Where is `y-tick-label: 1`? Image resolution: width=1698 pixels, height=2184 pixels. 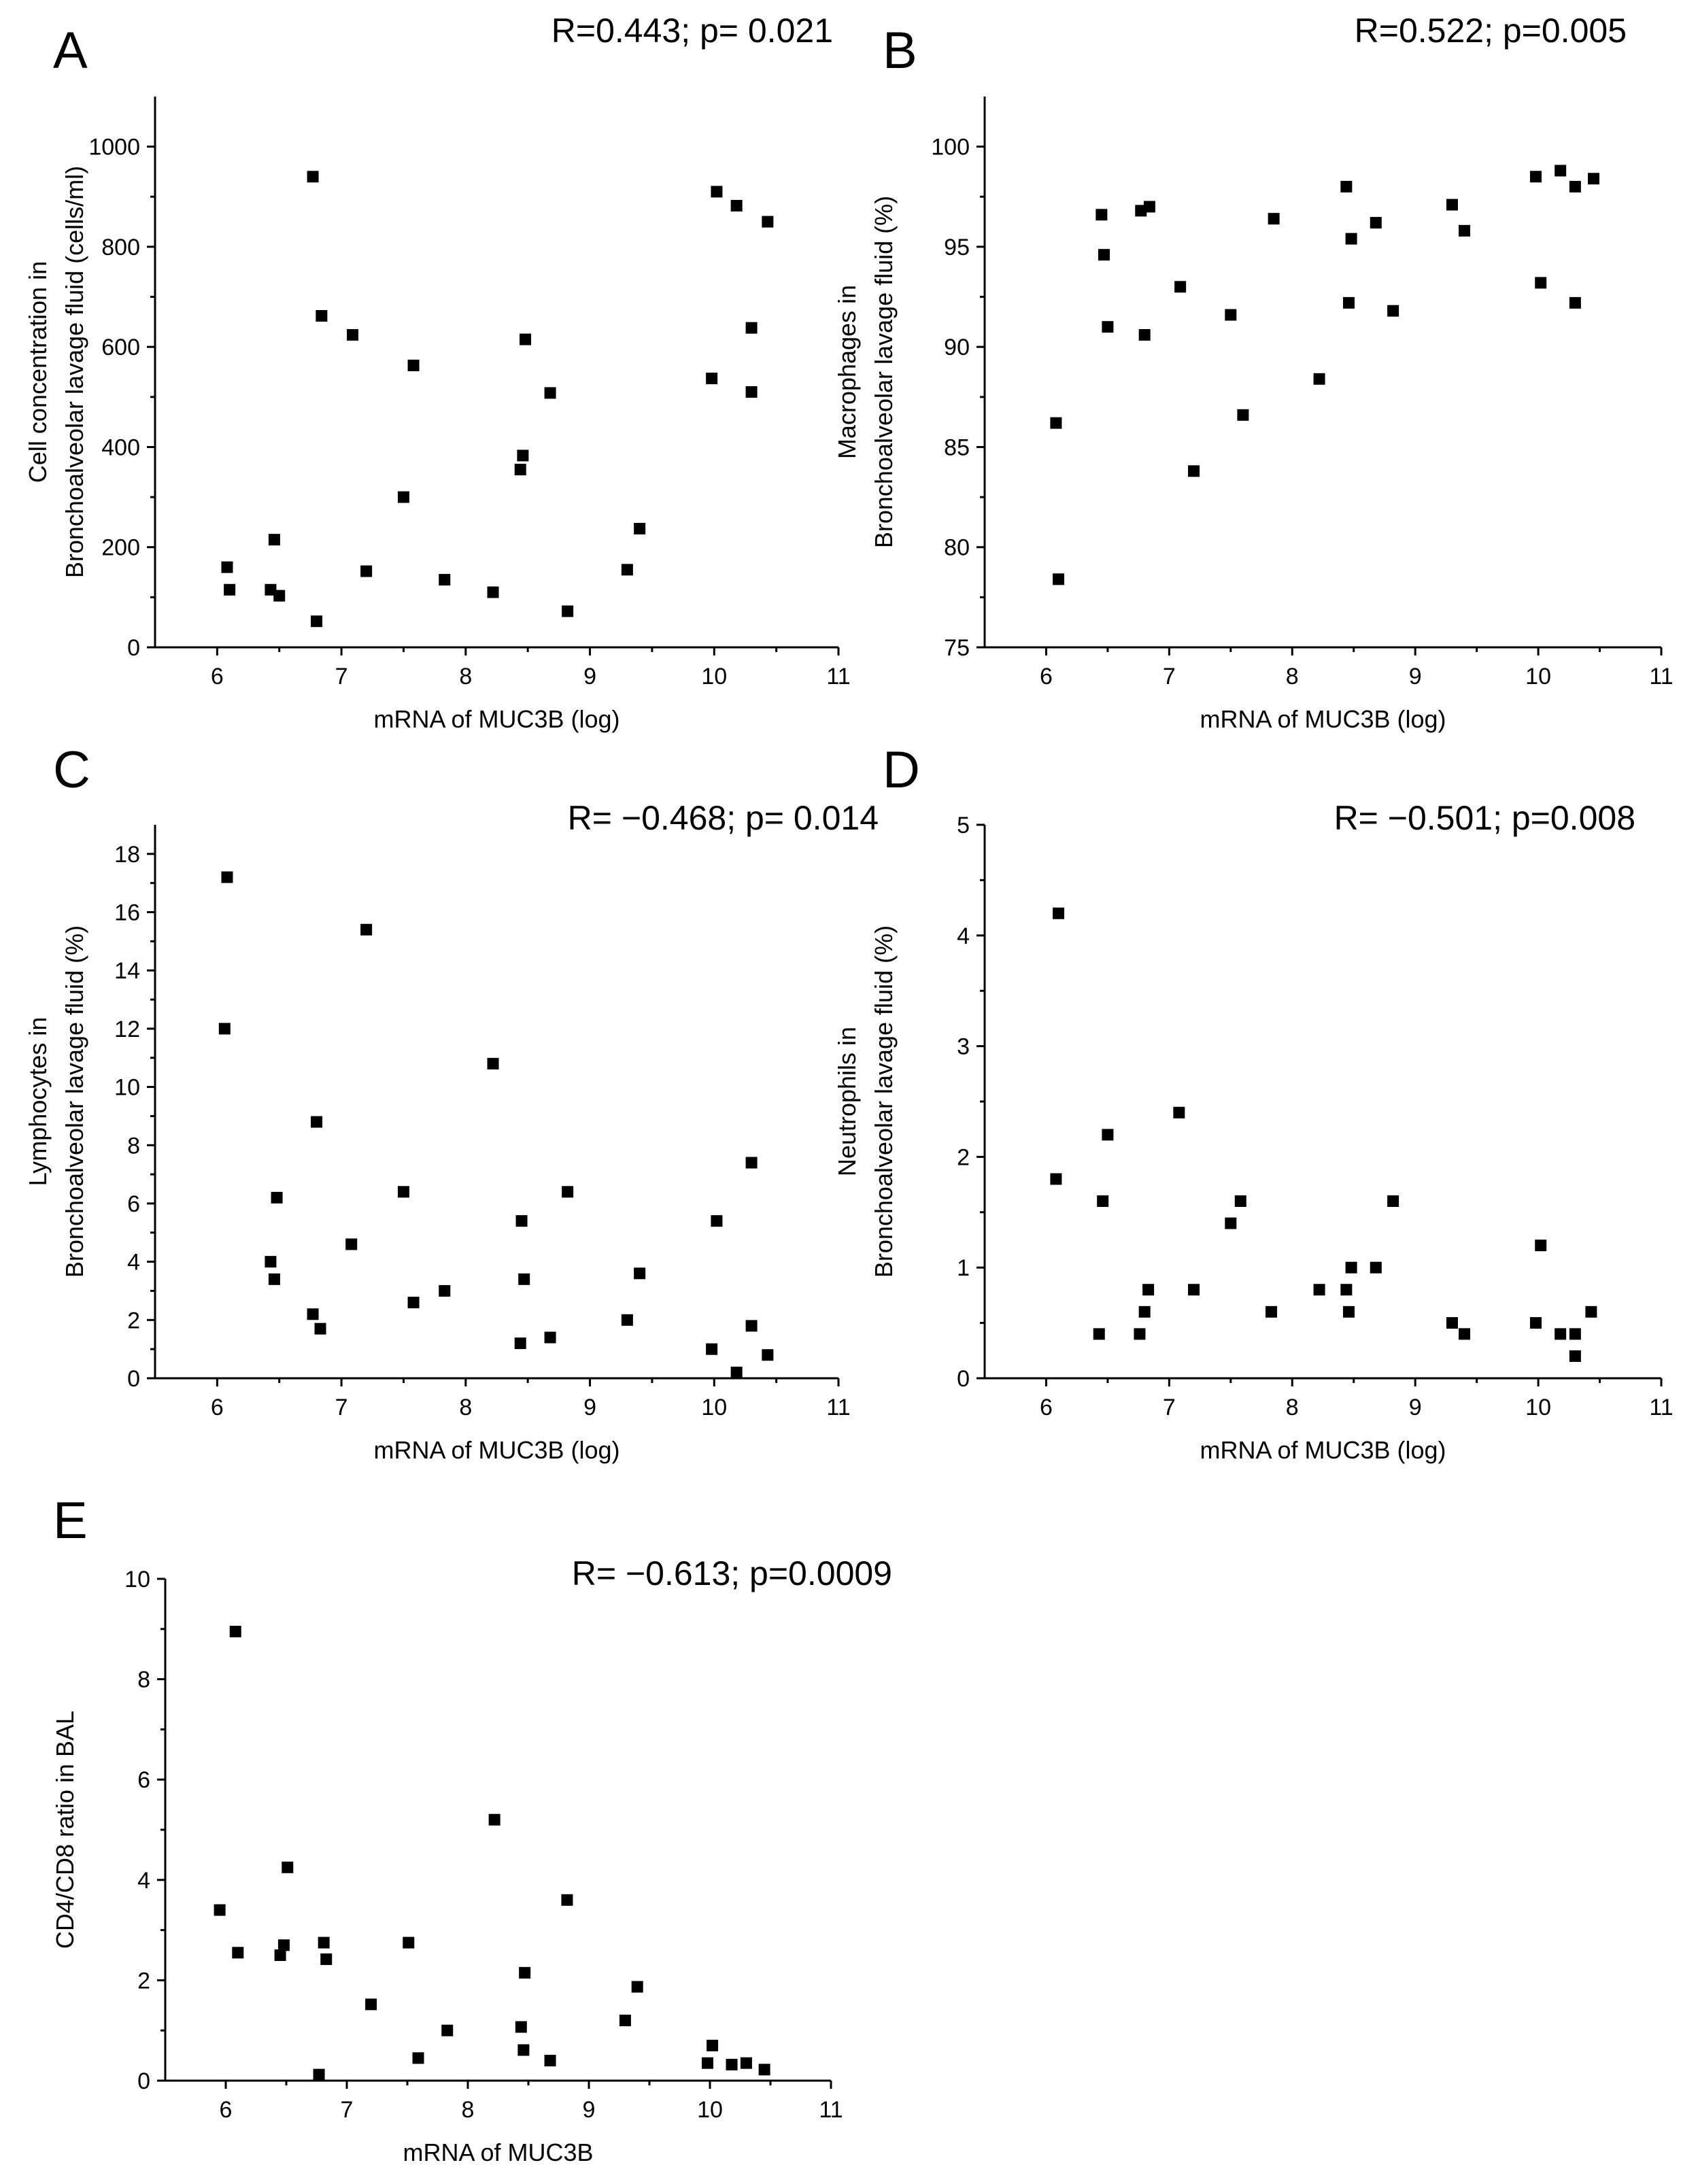 y-tick-label: 1 is located at coordinates (963, 1268).